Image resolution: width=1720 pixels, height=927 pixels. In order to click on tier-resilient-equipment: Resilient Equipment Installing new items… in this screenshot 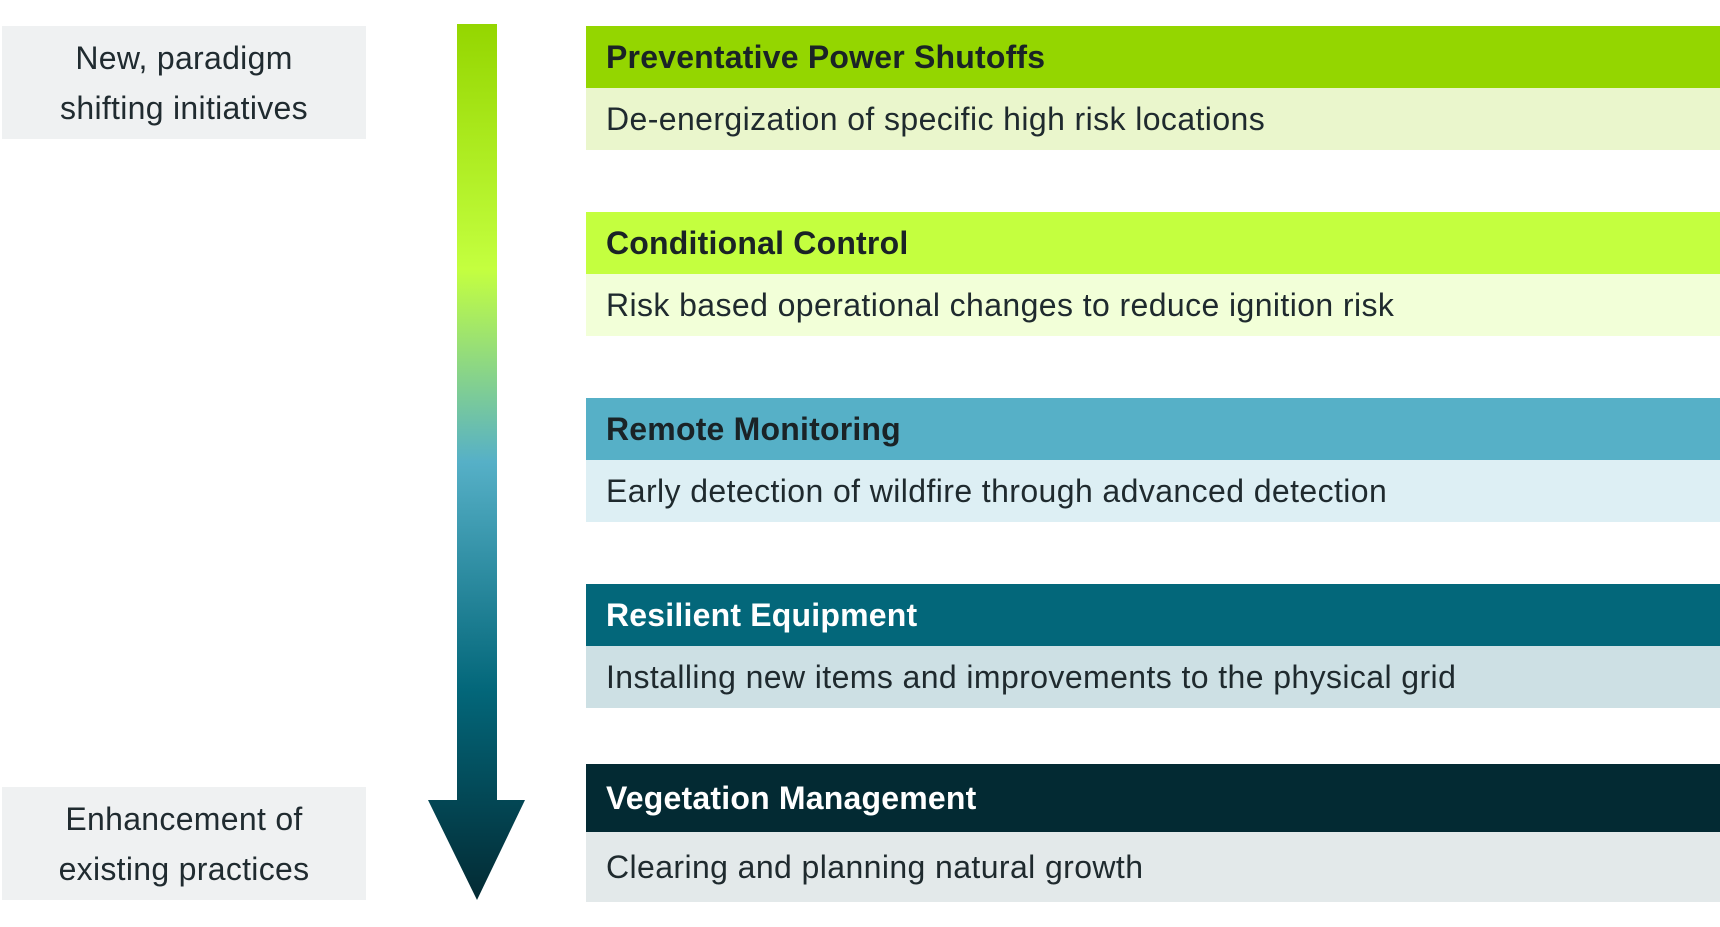, I will do `click(1153, 646)`.